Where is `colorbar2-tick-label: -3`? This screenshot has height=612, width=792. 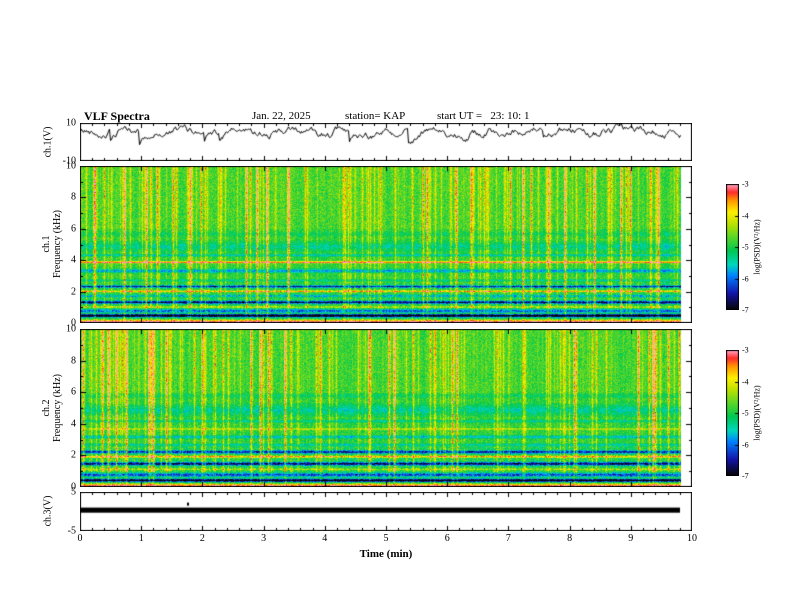
colorbar2-tick-label: -3 is located at coordinates (745, 350).